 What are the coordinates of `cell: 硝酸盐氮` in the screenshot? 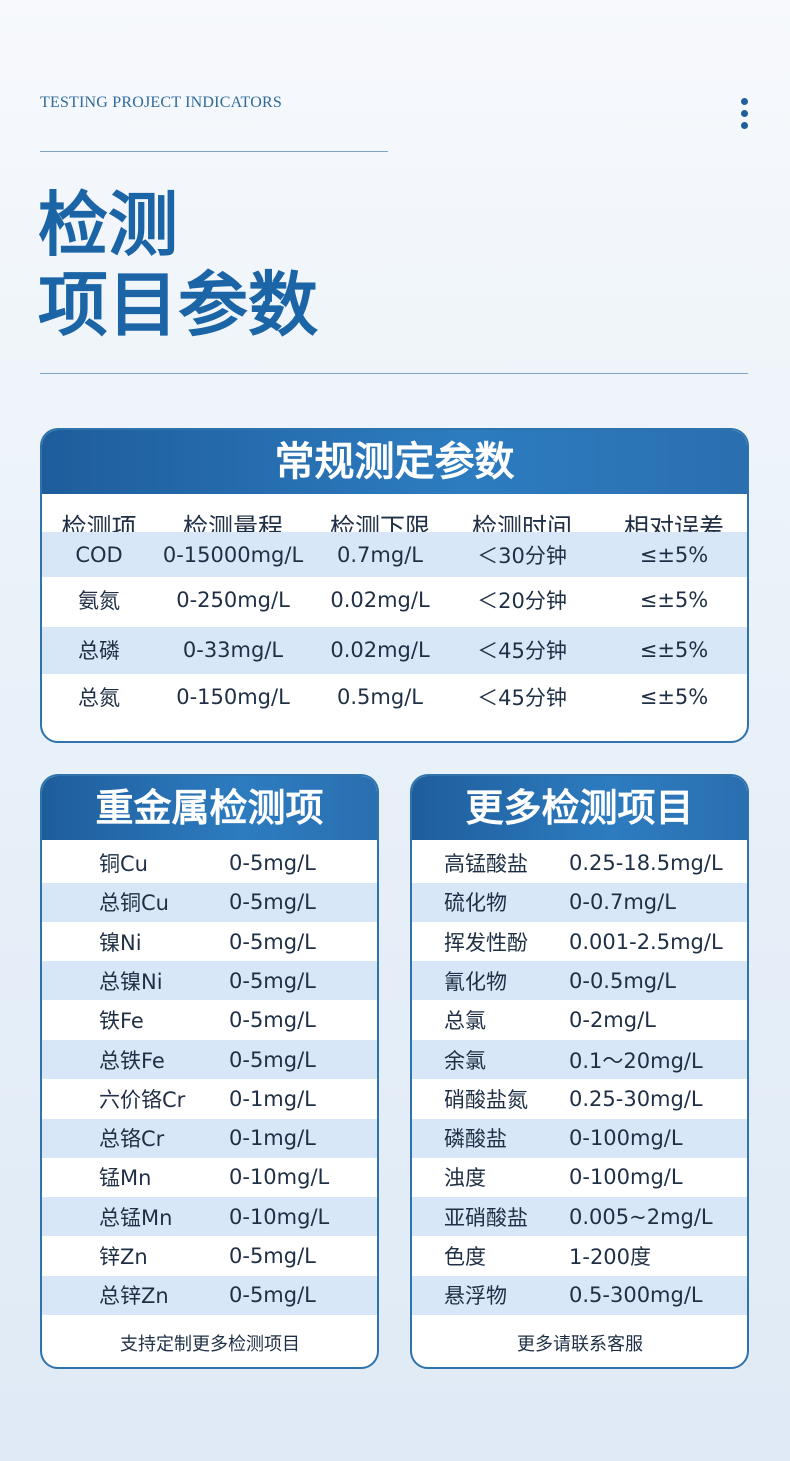 It's located at (486, 1099).